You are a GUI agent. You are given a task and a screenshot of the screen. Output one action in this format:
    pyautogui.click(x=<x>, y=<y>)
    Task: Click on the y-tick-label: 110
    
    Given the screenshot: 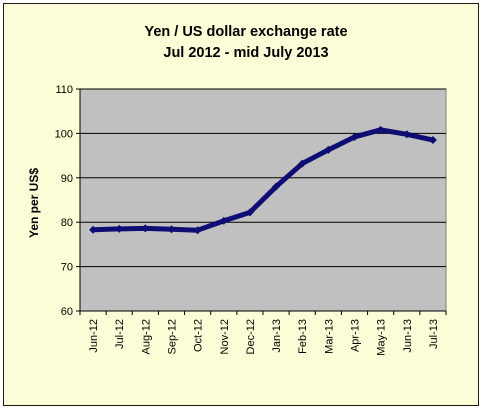 What is the action you would take?
    pyautogui.click(x=64, y=90)
    